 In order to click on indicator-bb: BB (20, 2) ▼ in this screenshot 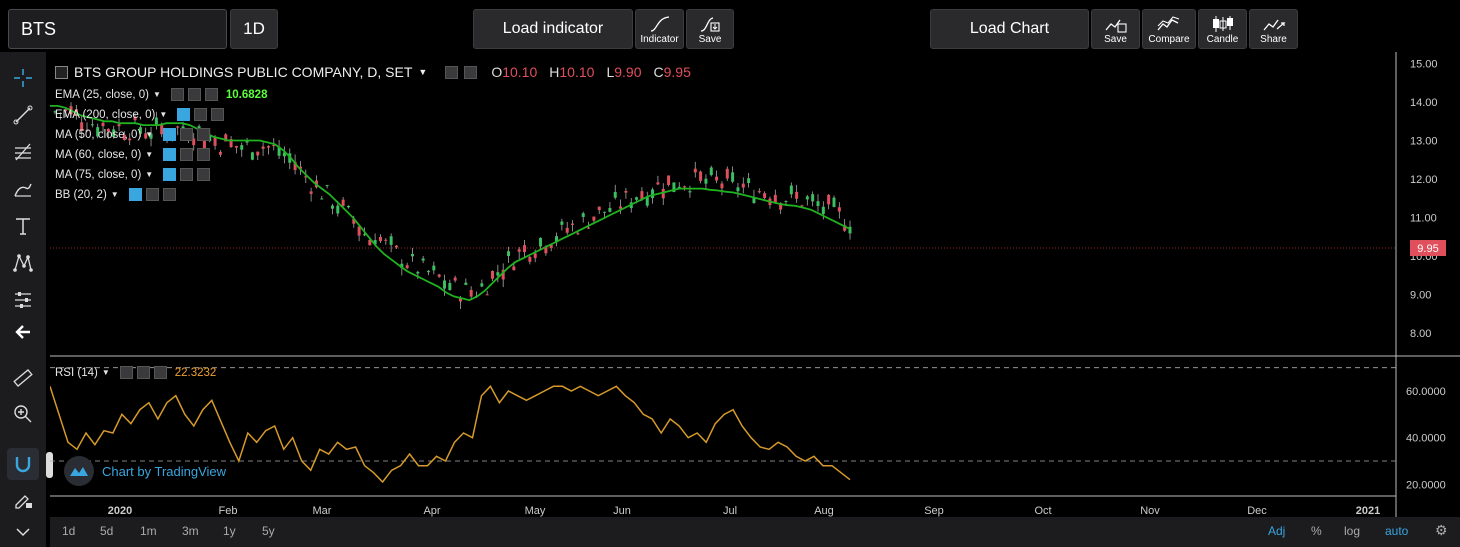, I will do `click(115, 194)`.